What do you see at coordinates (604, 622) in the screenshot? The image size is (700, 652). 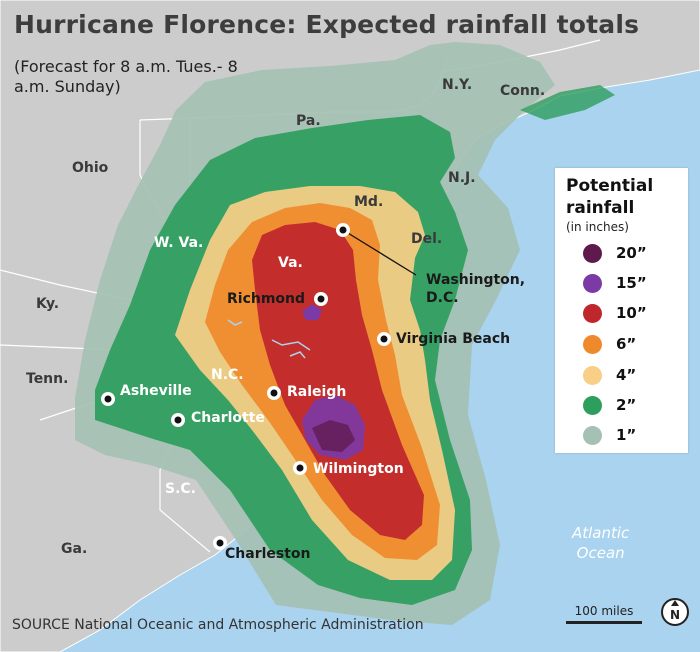 I see `scale-line` at bounding box center [604, 622].